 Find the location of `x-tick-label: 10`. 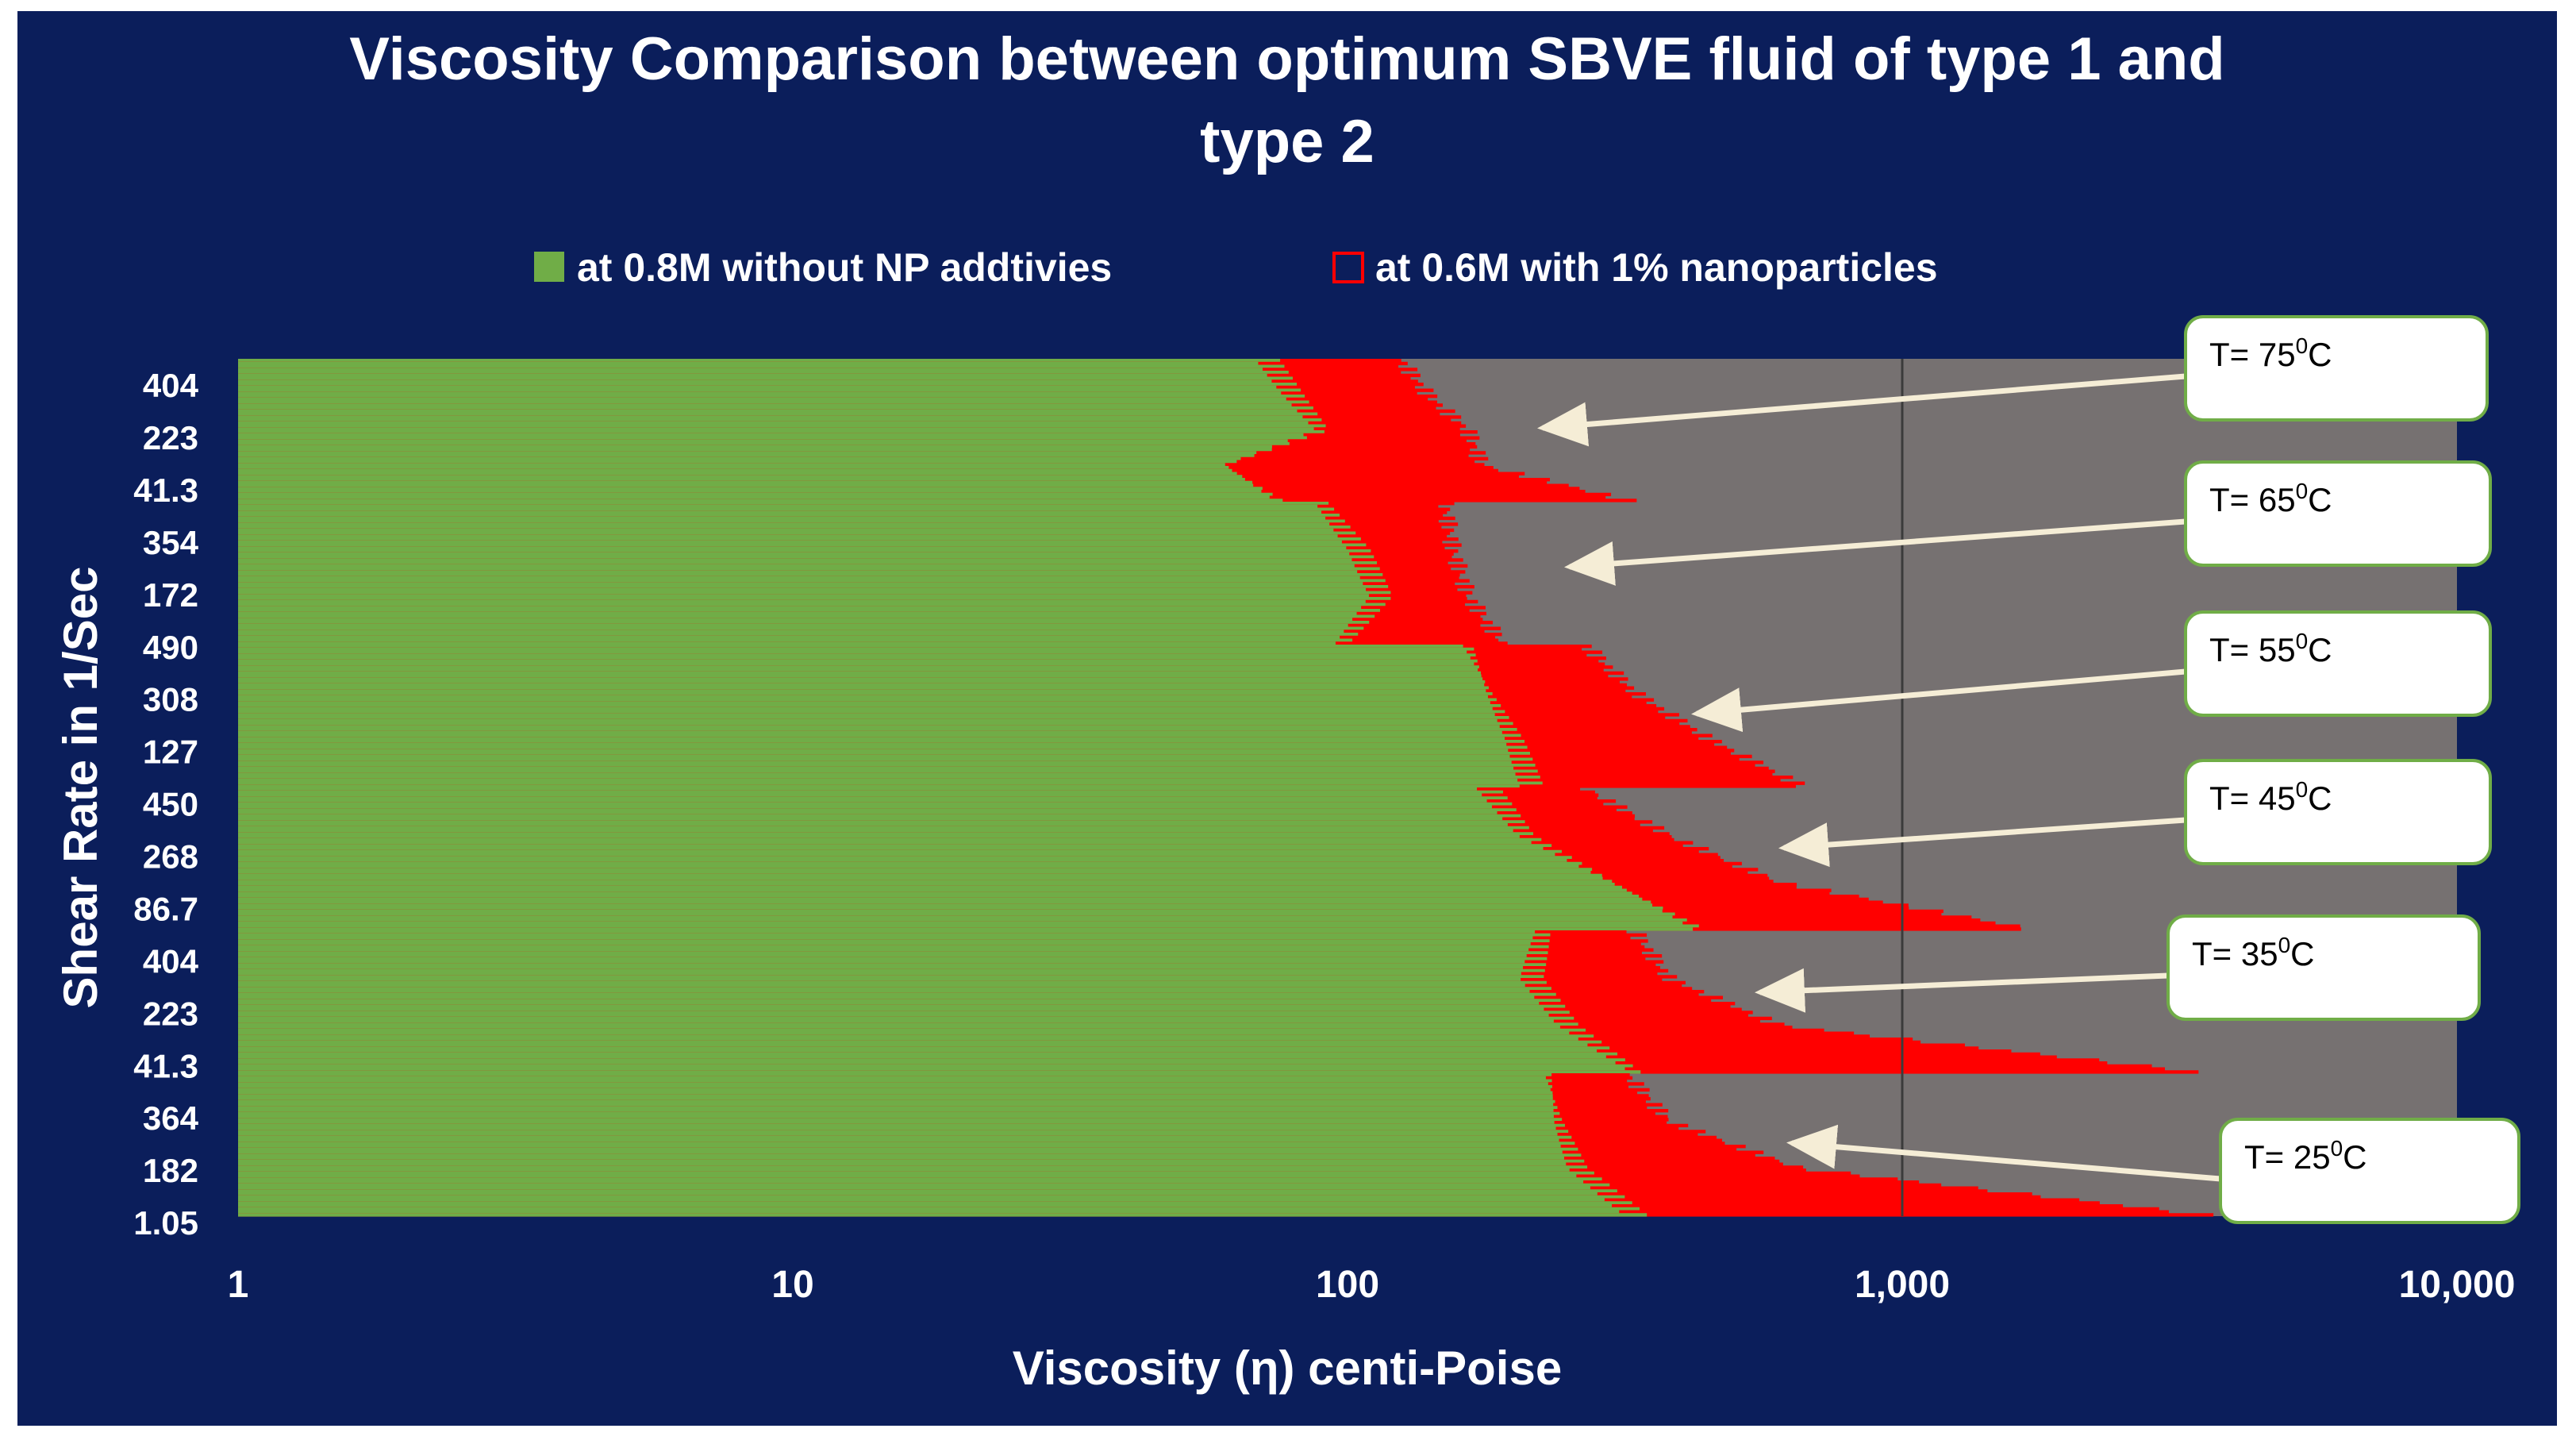

x-tick-label: 10 is located at coordinates (792, 1285).